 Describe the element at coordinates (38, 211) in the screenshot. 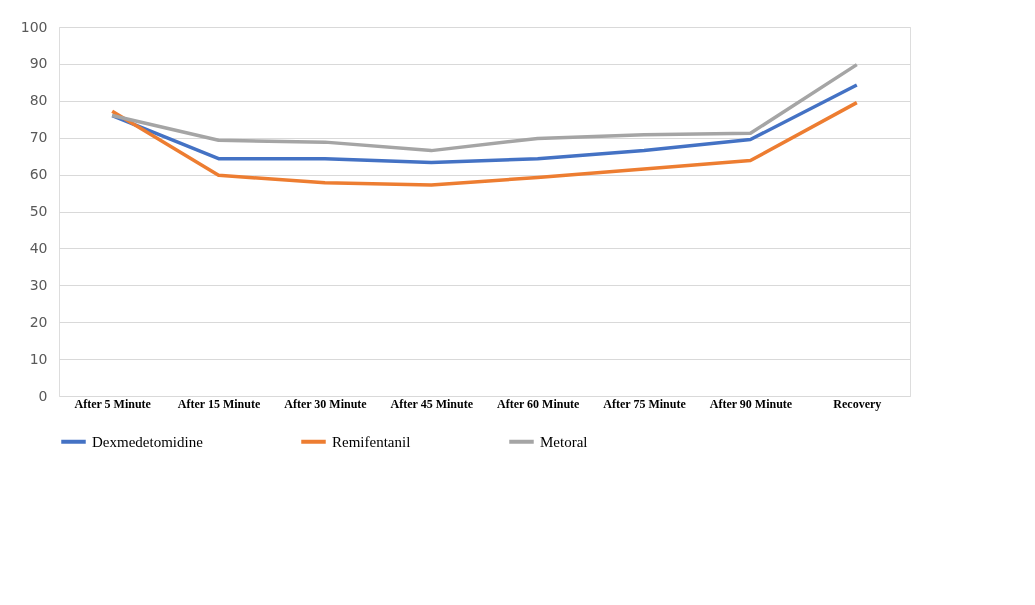

I see `y-tick-label: 50` at that location.